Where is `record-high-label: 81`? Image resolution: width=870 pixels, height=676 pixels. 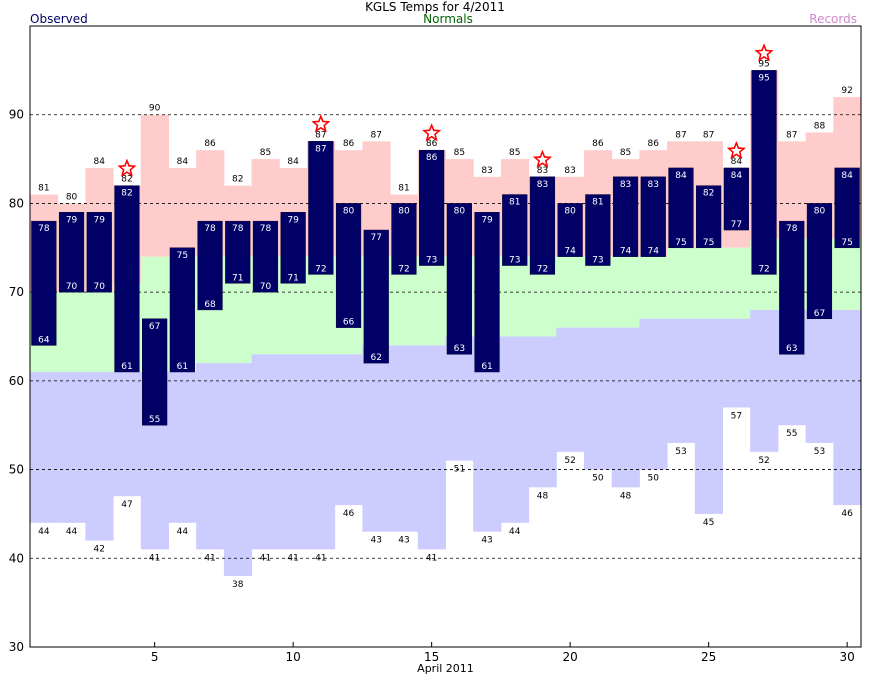
record-high-label: 81 is located at coordinates (403, 189).